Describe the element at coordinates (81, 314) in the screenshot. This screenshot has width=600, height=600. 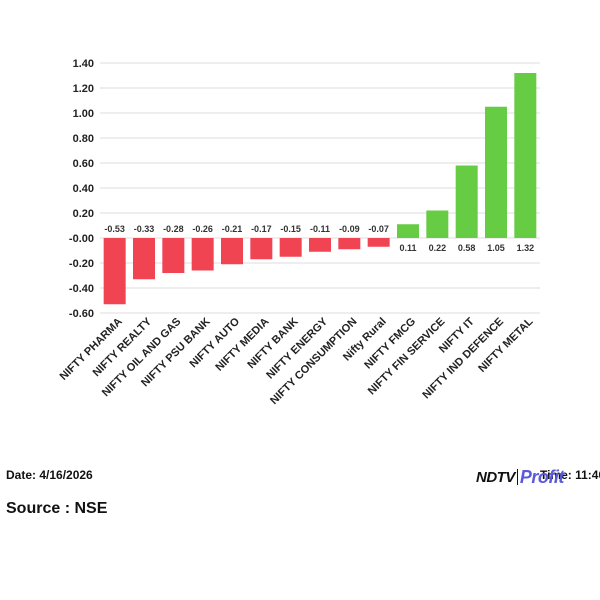
I see `y-tick-label: -0.60` at that location.